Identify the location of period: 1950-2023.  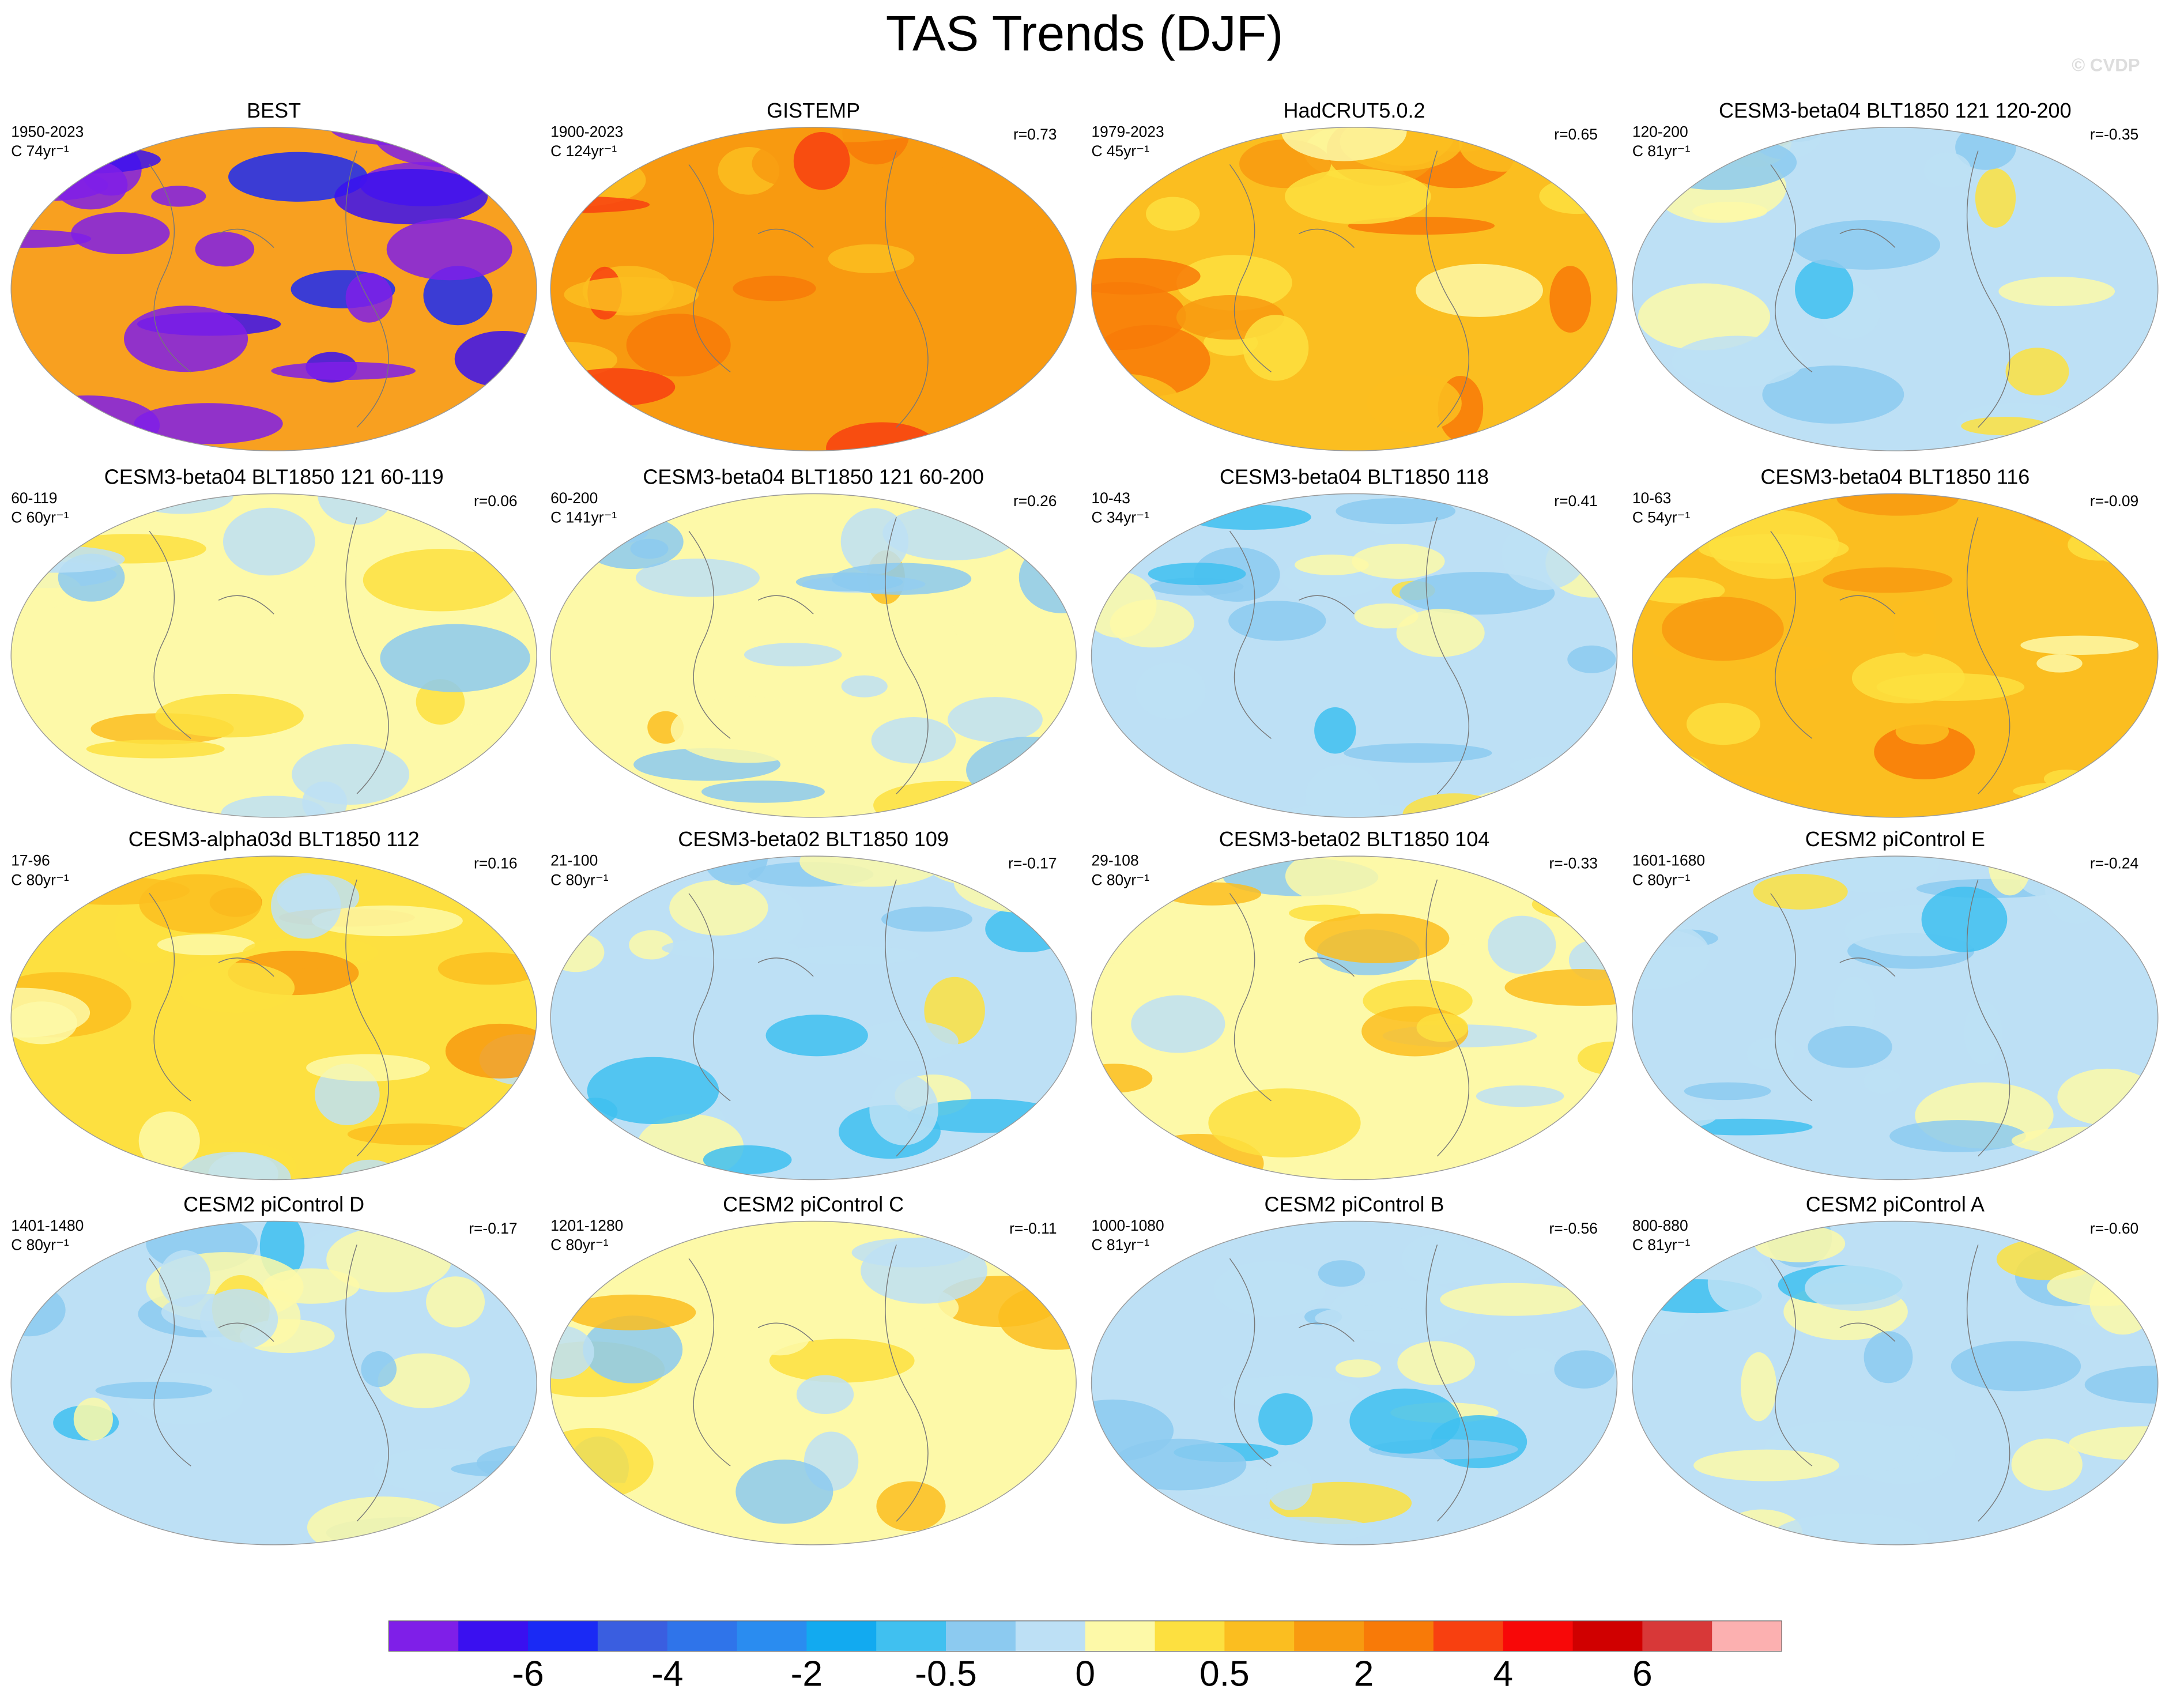
(47, 131).